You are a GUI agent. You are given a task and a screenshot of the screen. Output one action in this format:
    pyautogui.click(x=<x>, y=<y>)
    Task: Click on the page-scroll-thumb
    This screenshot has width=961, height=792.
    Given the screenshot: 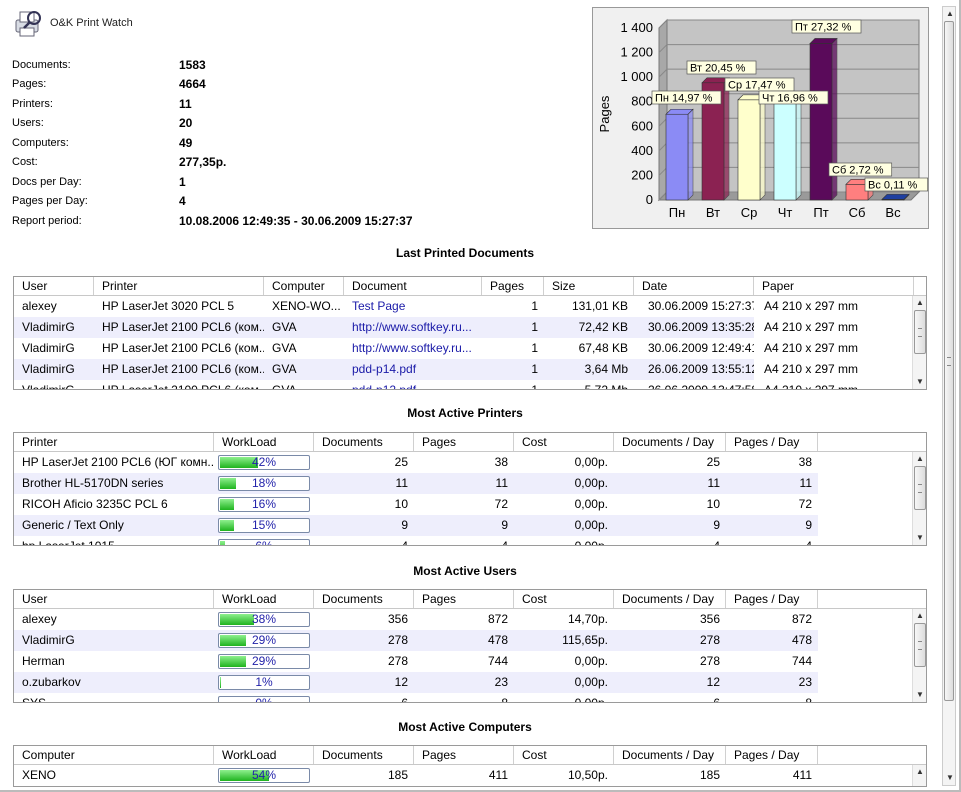 What is the action you would take?
    pyautogui.click(x=949, y=361)
    